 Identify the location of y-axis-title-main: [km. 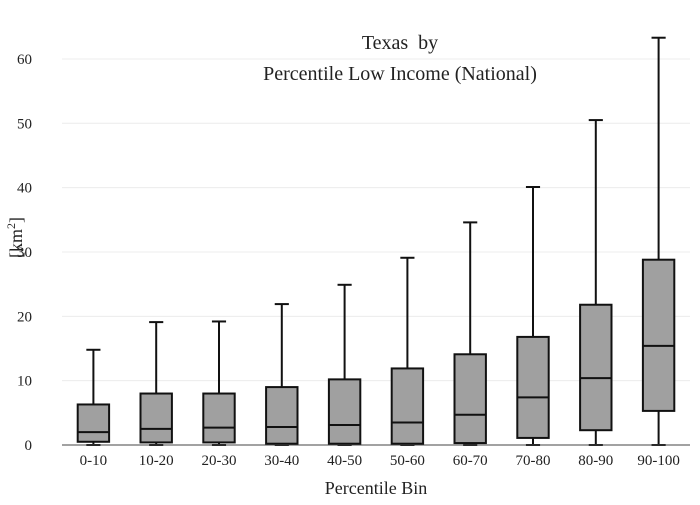
(16, 243).